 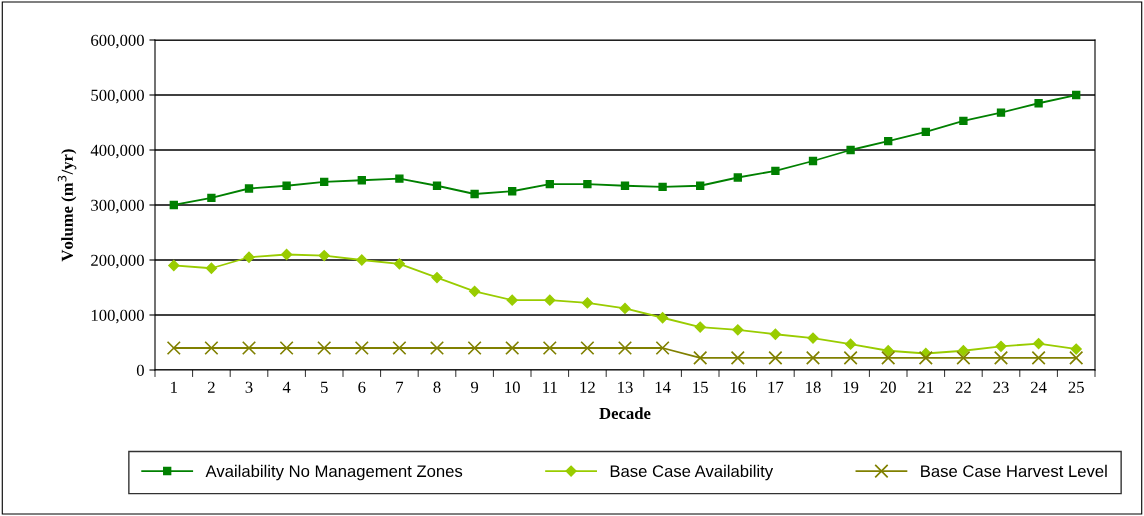 I want to click on y-tick-label: 400,000, so click(x=117, y=151).